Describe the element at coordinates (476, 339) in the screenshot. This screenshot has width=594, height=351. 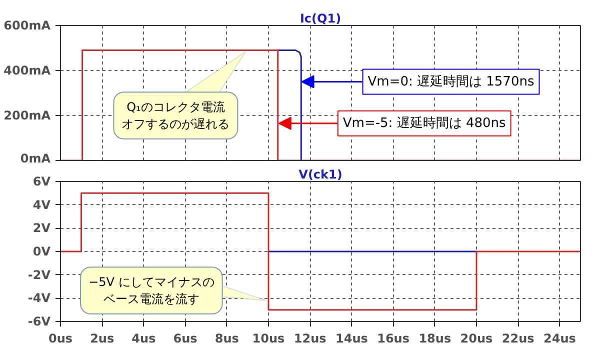
I see `x-tick-label: 20us` at that location.